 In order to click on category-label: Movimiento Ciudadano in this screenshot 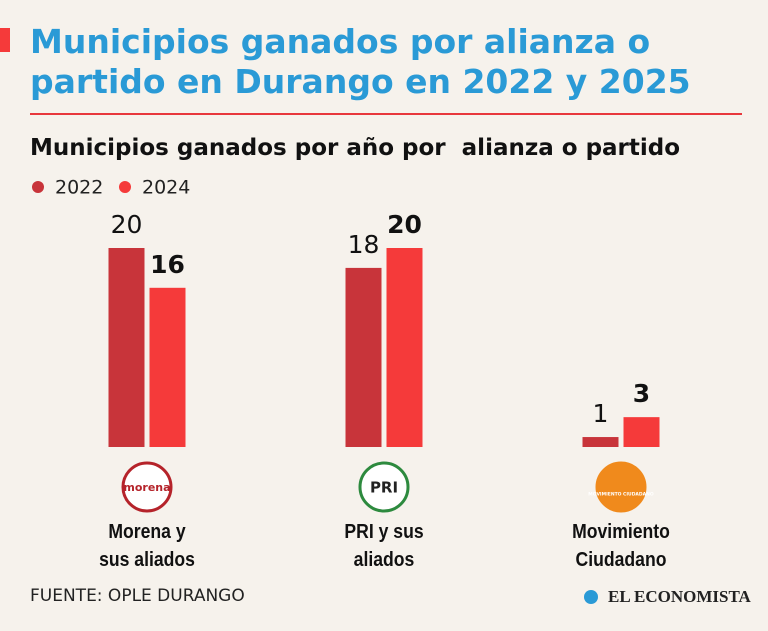, I will do `click(621, 546)`.